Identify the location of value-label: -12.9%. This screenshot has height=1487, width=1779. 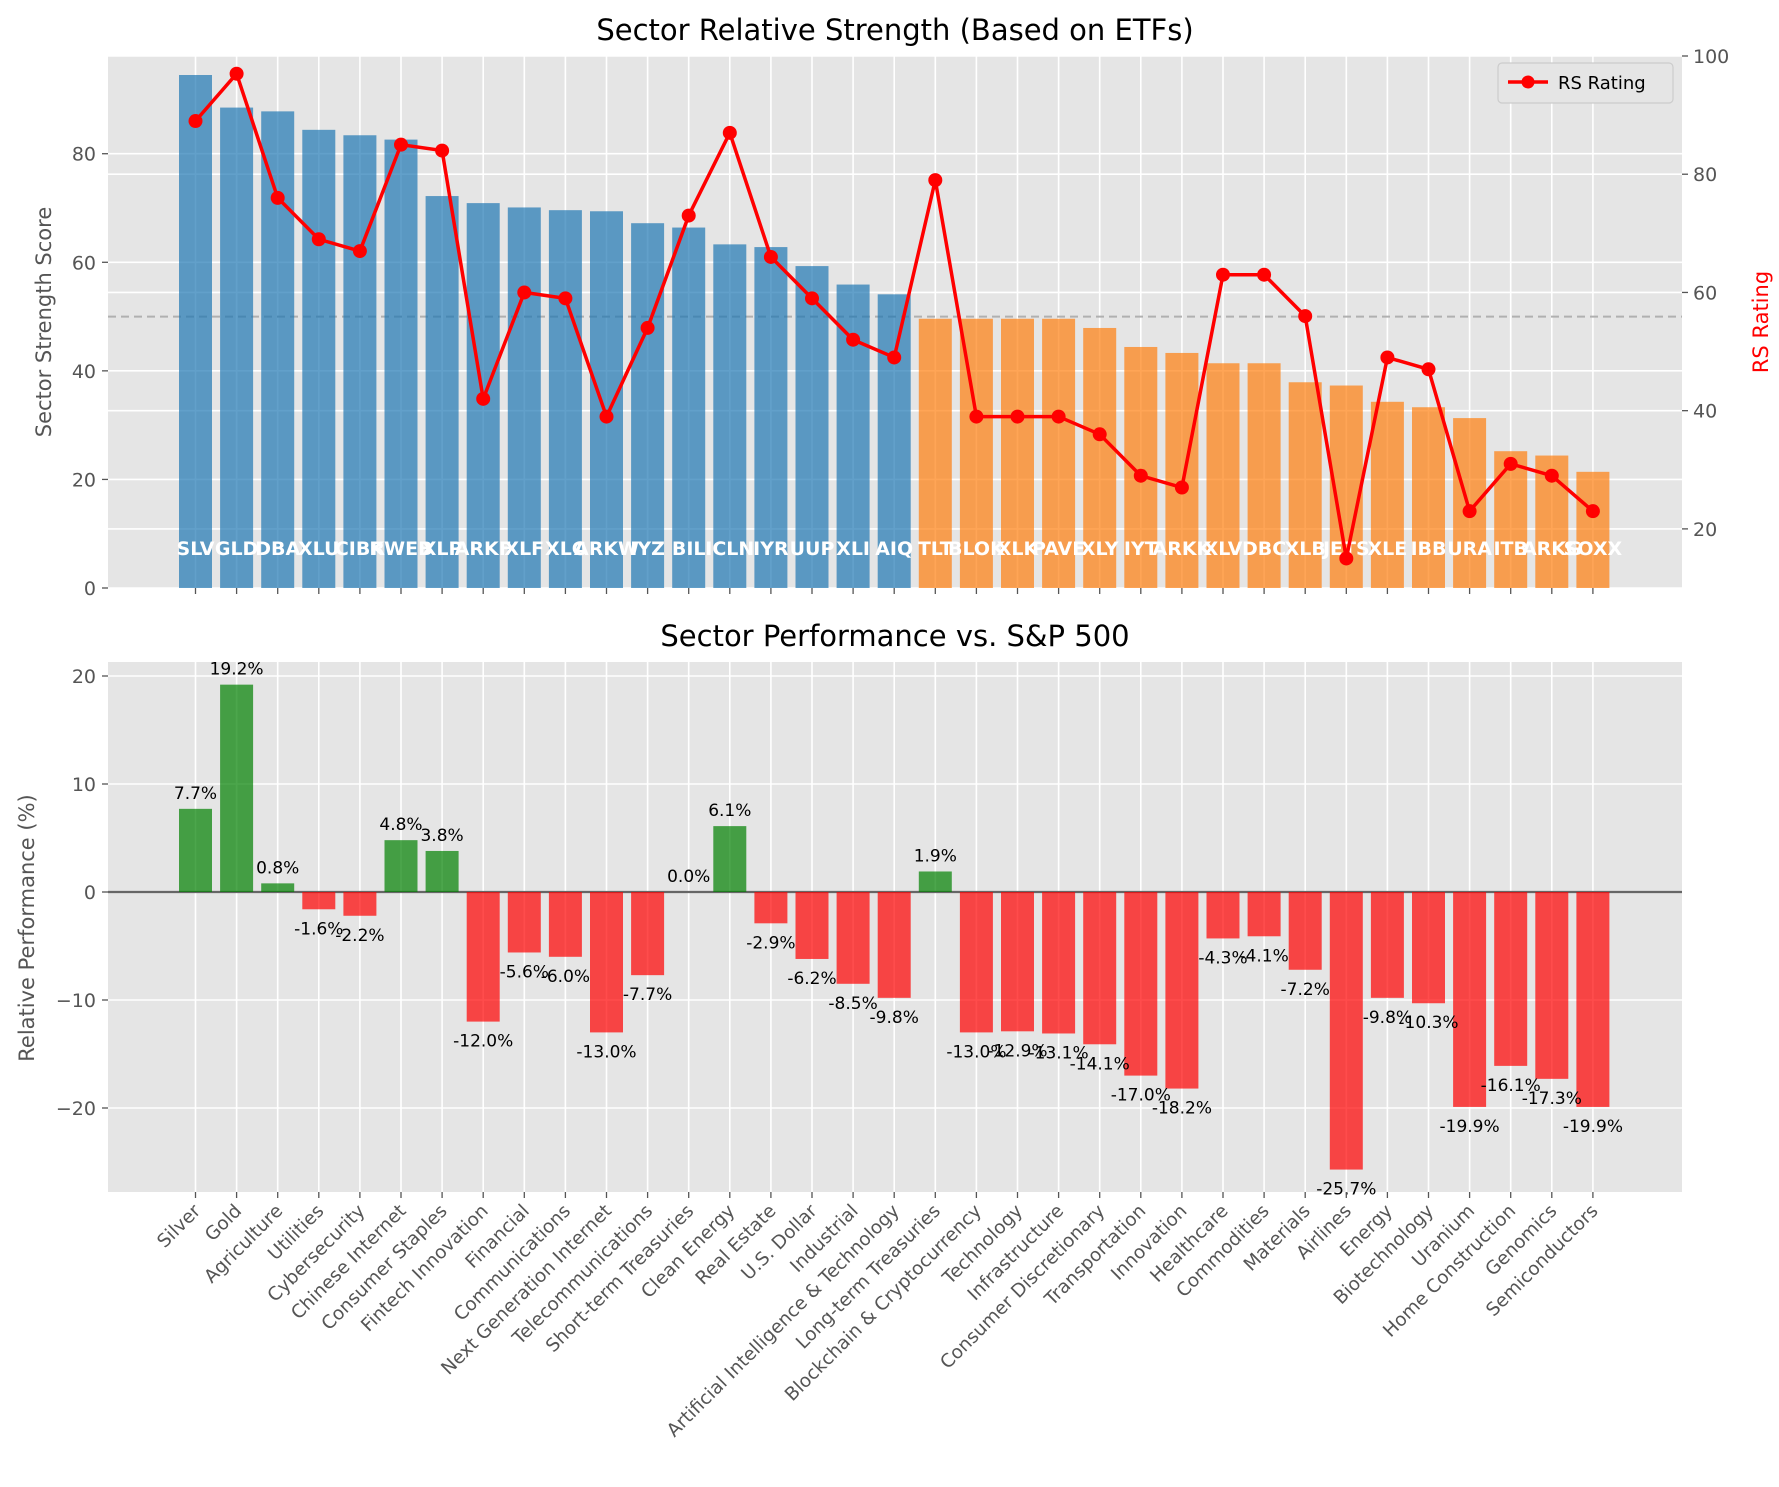
(1017, 1051).